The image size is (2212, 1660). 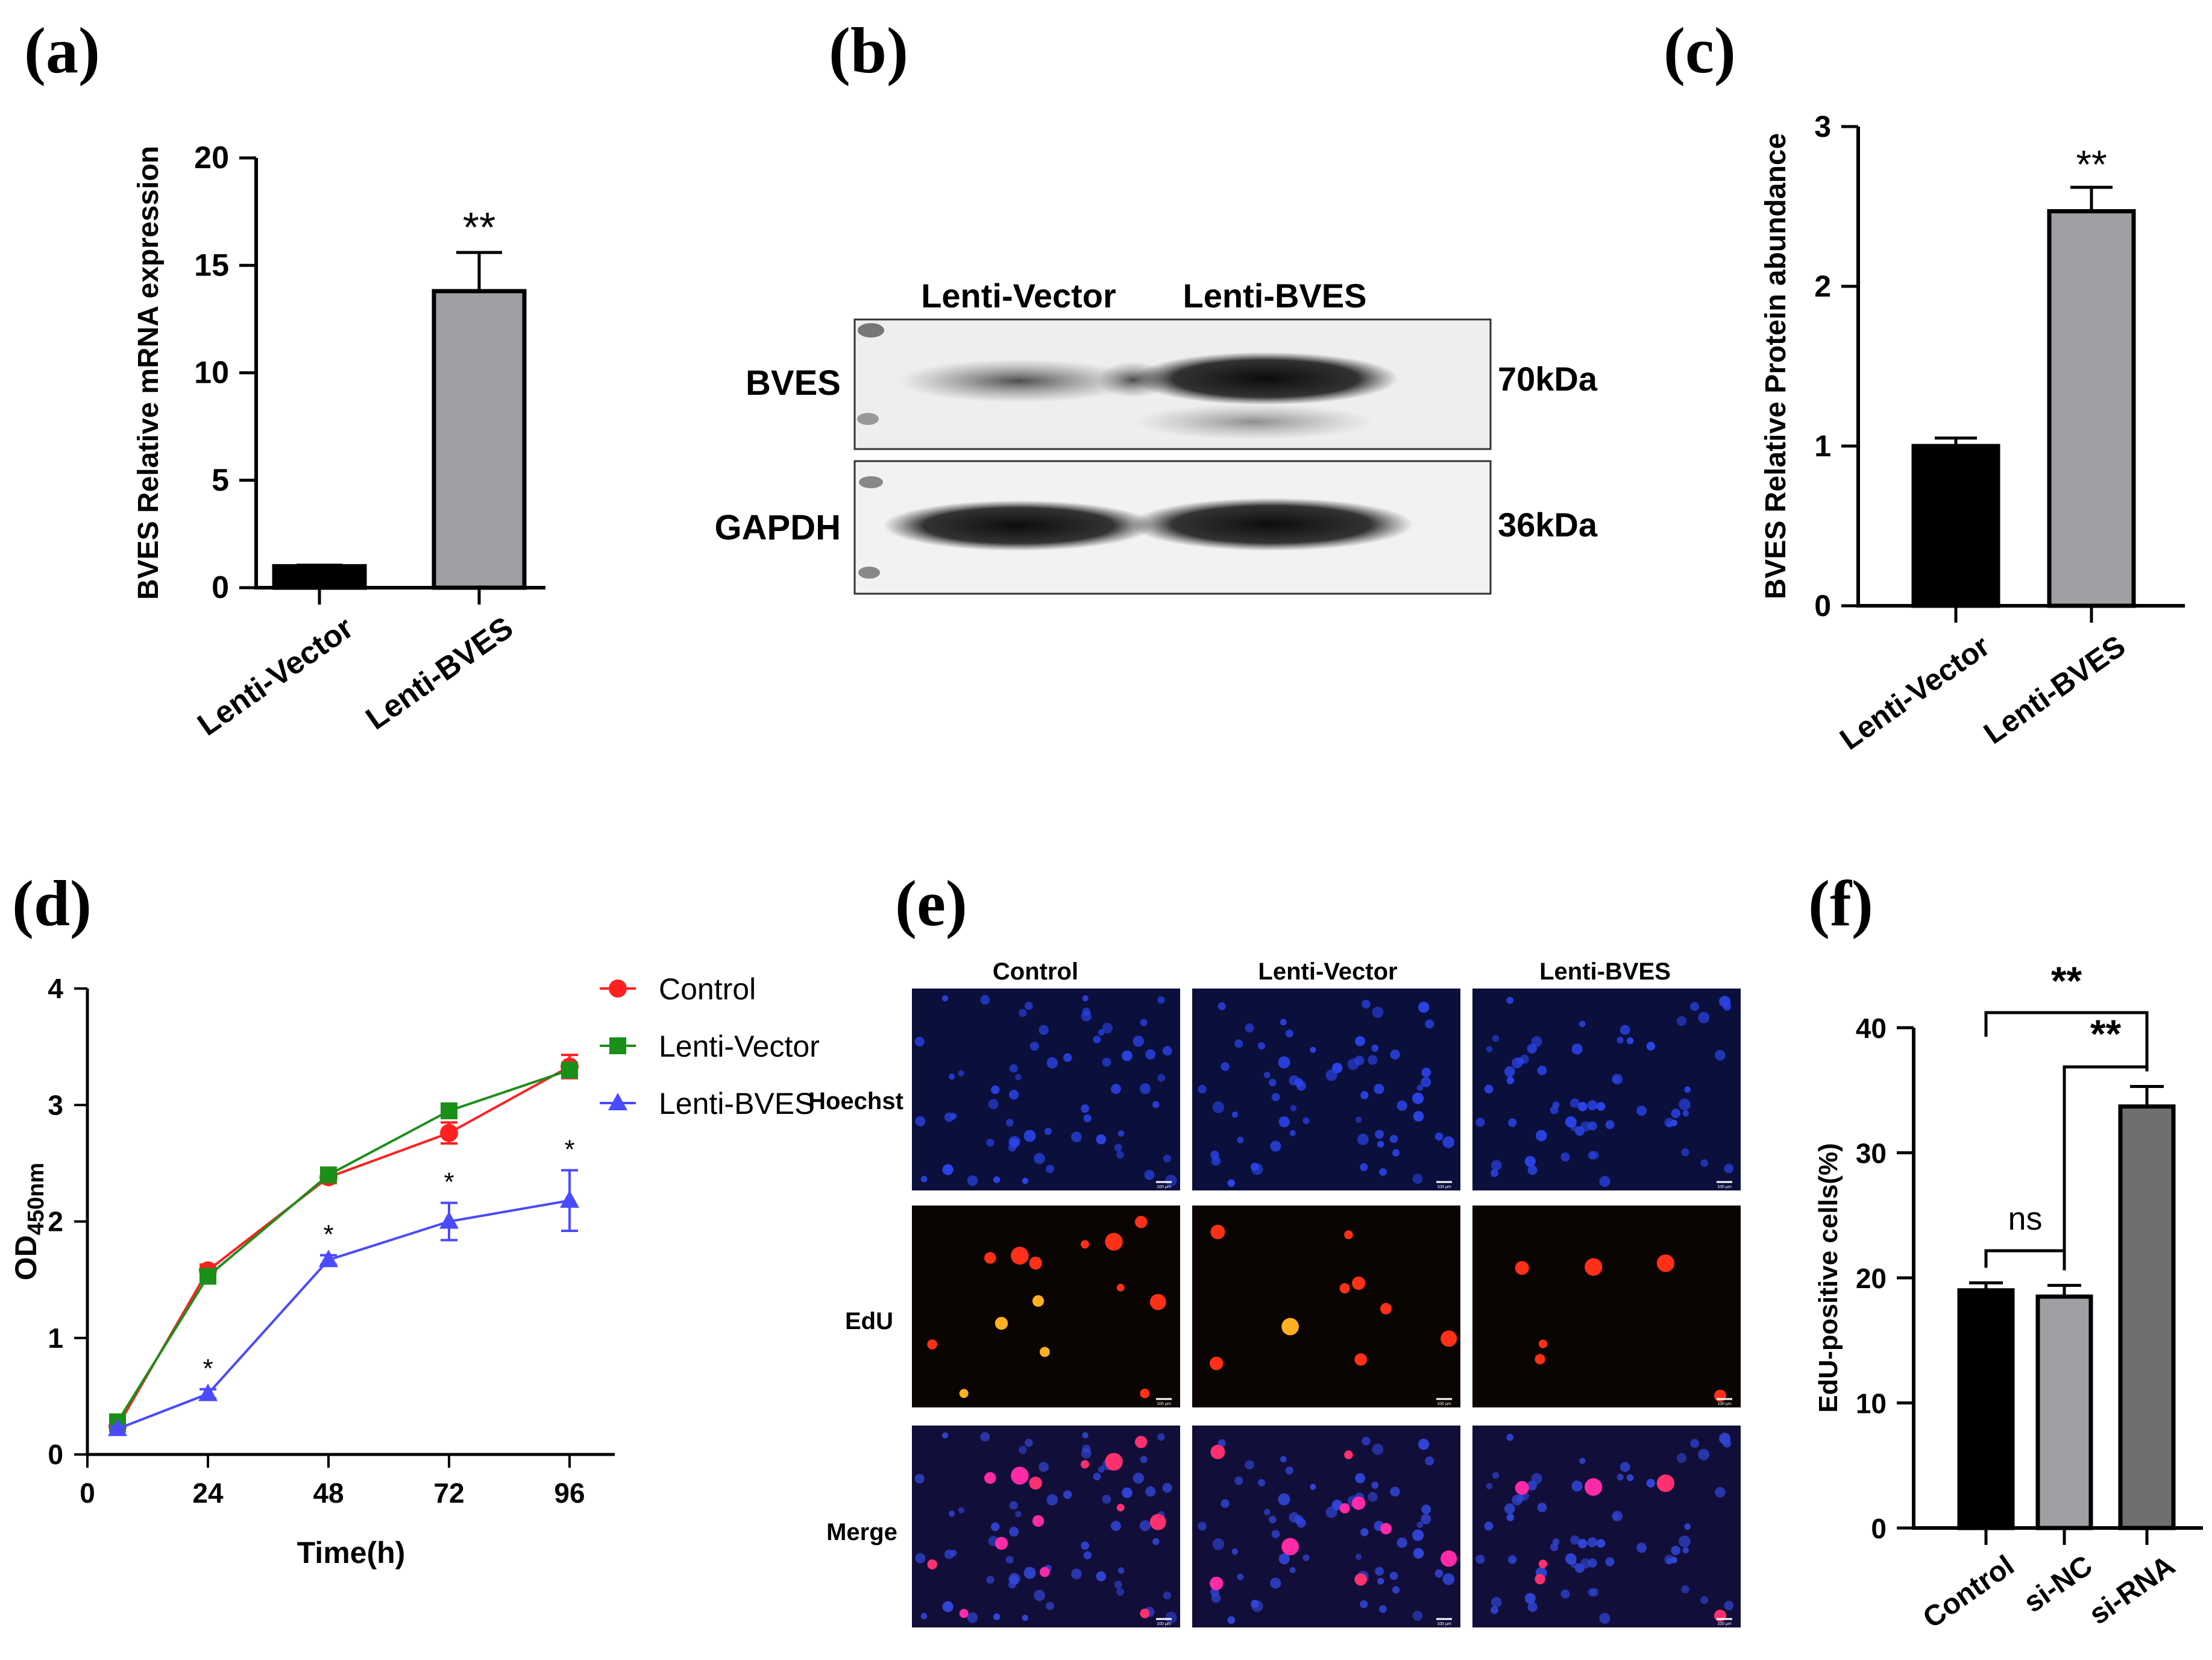 What do you see at coordinates (1605, 971) in the screenshot?
I see `micrograph-column-label-bves: Lenti-BVES` at bounding box center [1605, 971].